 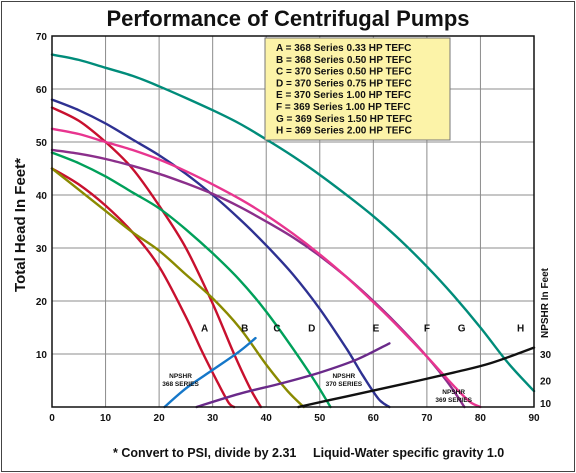 I want to click on y-axis-label: Total Head In Feet*, so click(x=20, y=225).